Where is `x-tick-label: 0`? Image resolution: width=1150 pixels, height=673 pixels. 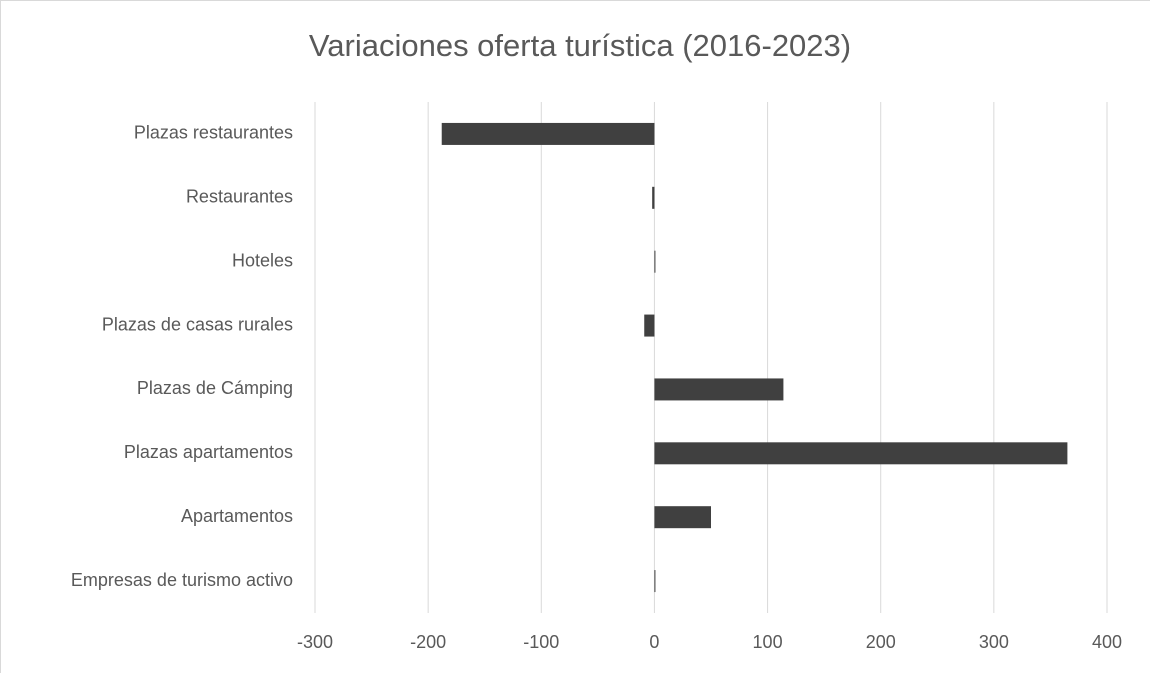
x-tick-label: 0 is located at coordinates (654, 642).